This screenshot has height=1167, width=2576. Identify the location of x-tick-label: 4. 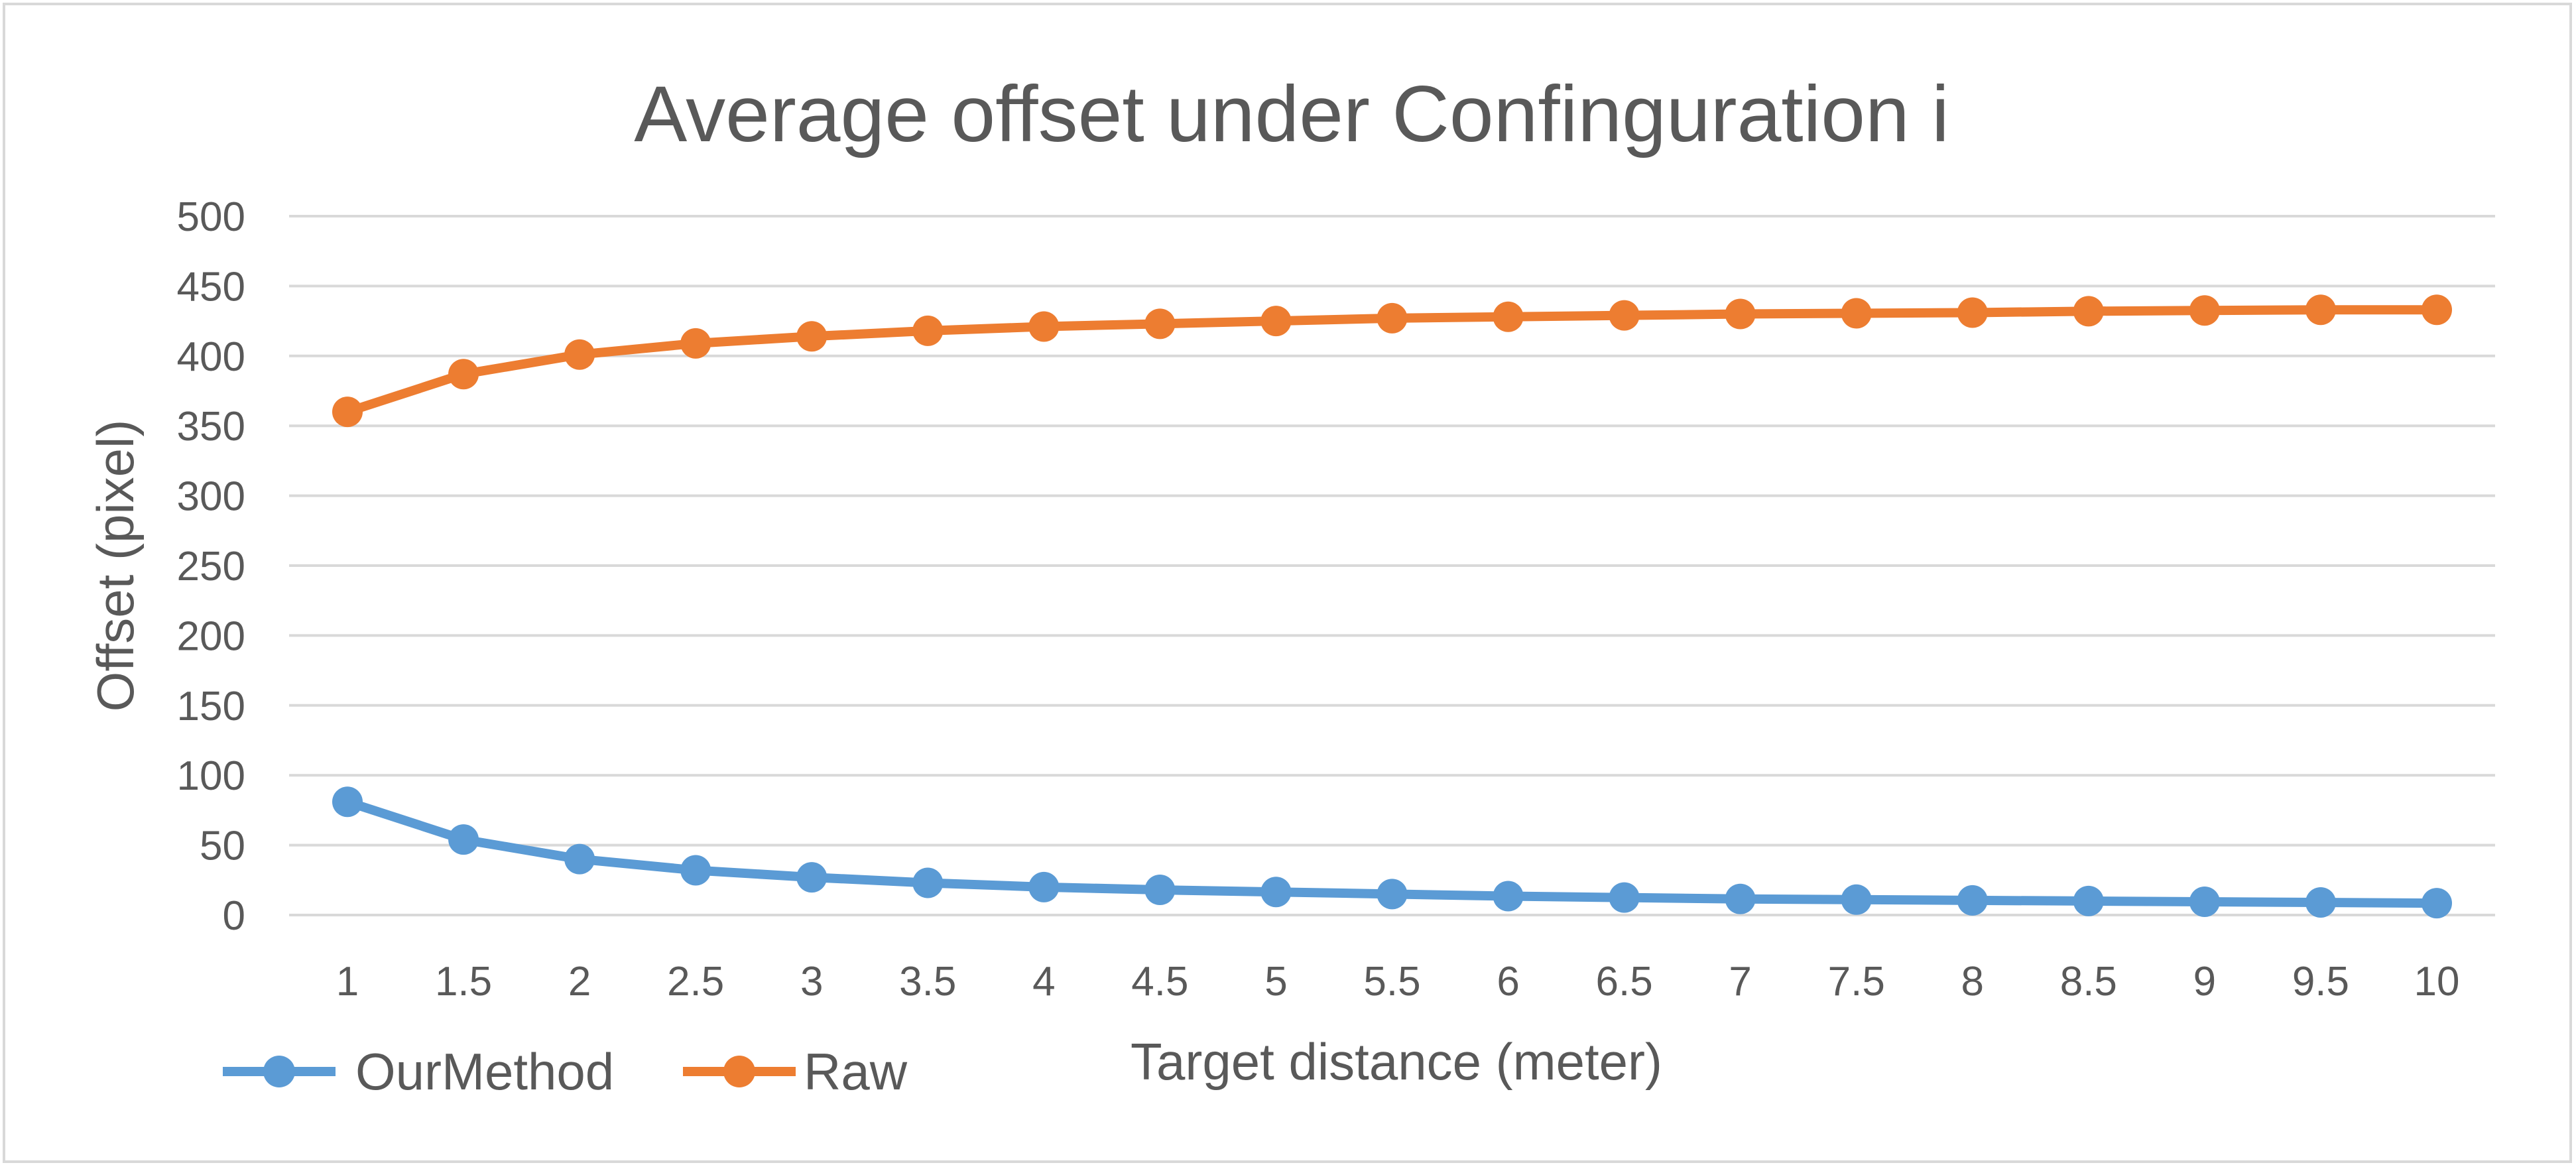
(1043, 982).